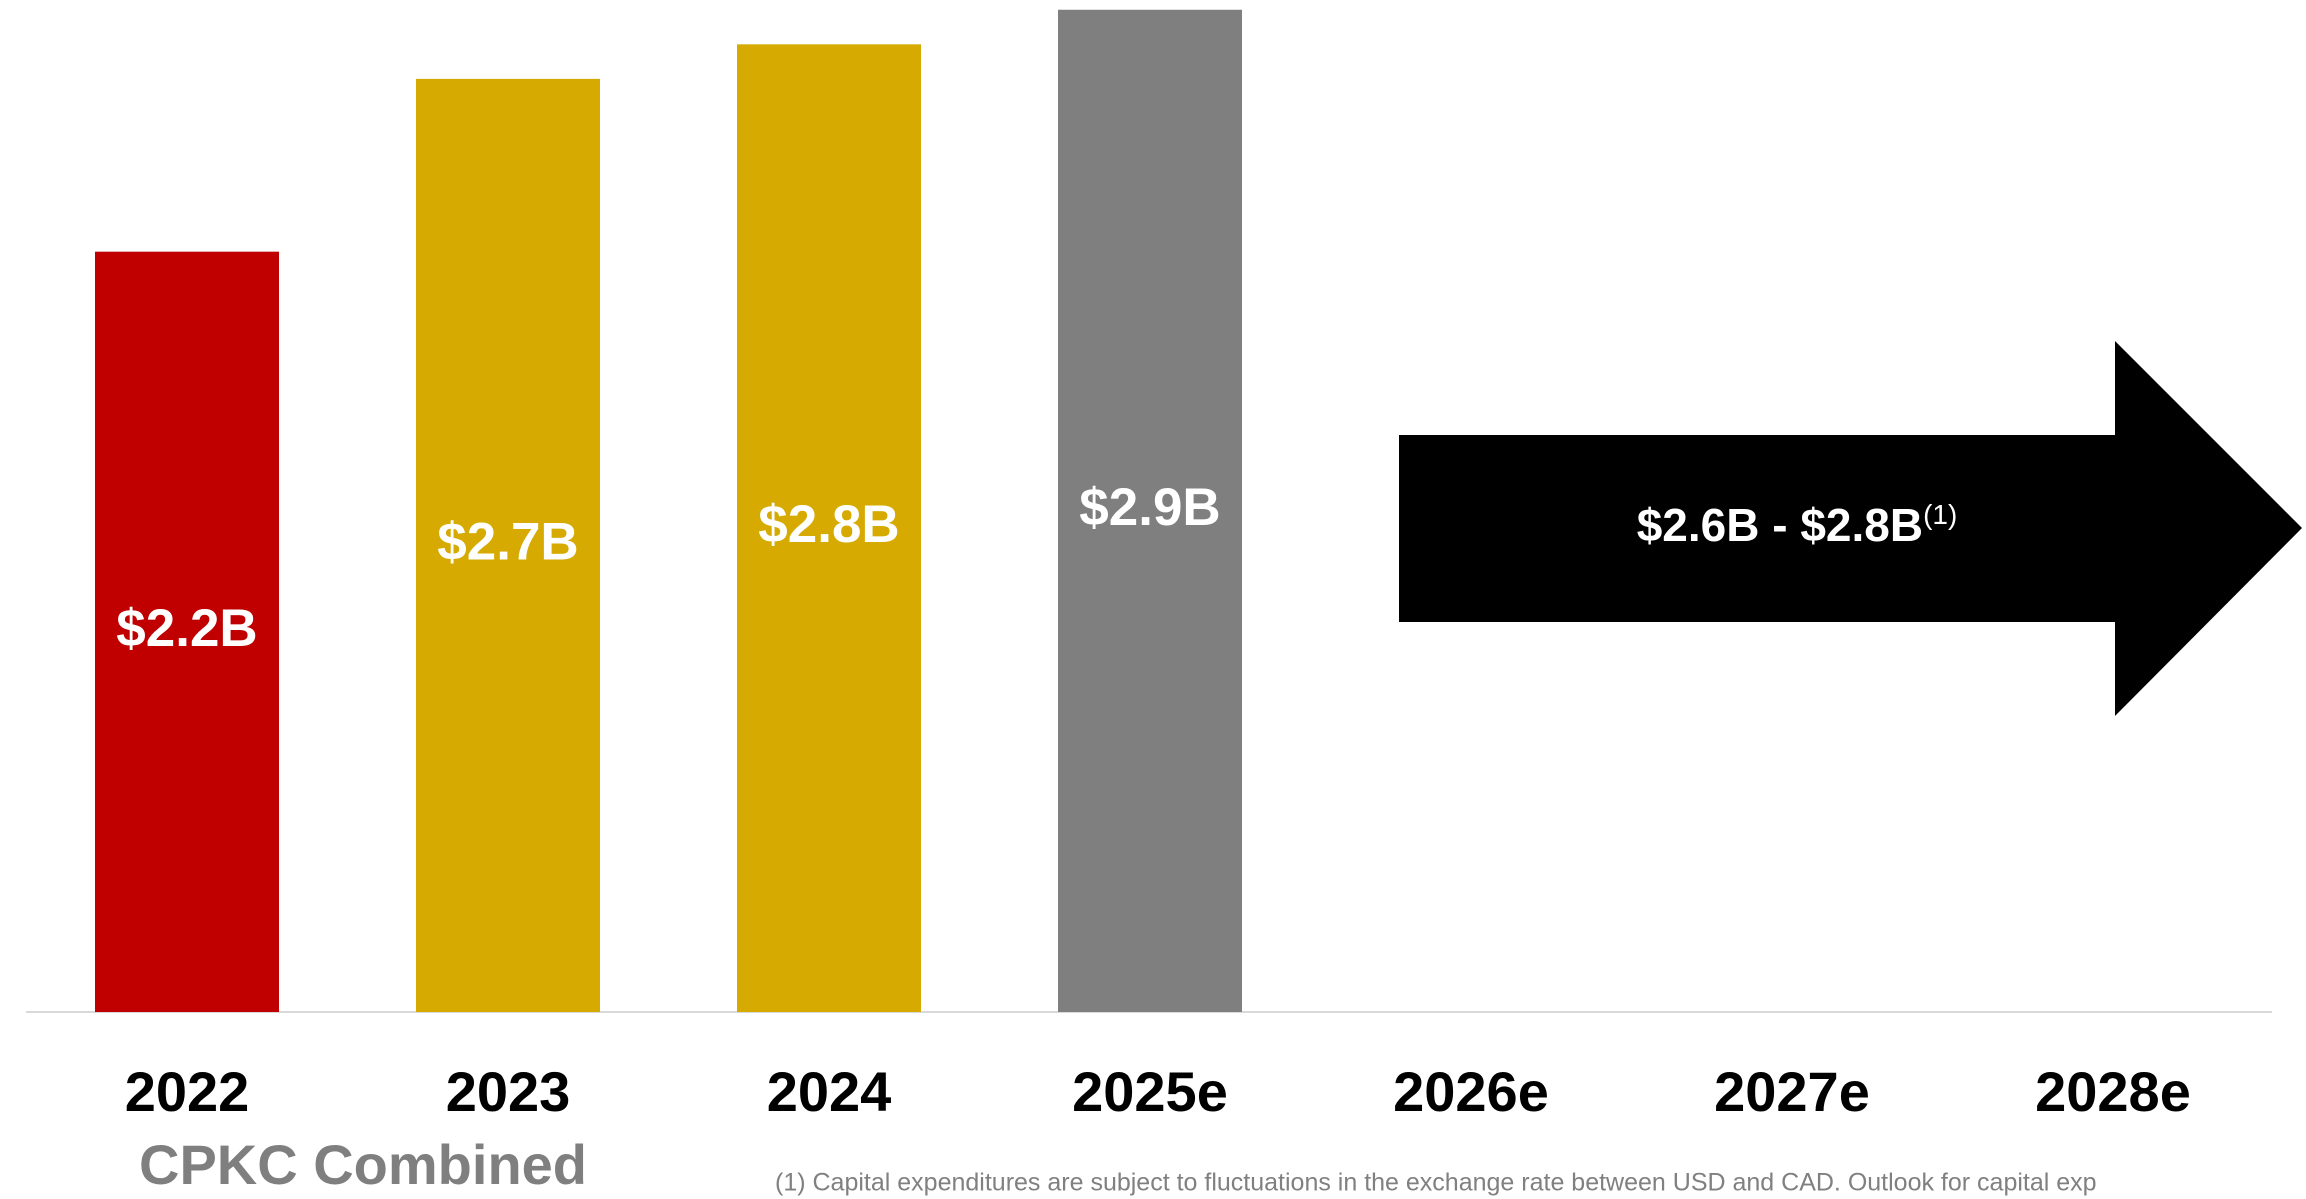 The height and width of the screenshot is (1199, 2306). I want to click on x-tick-label: 2023, so click(508, 1091).